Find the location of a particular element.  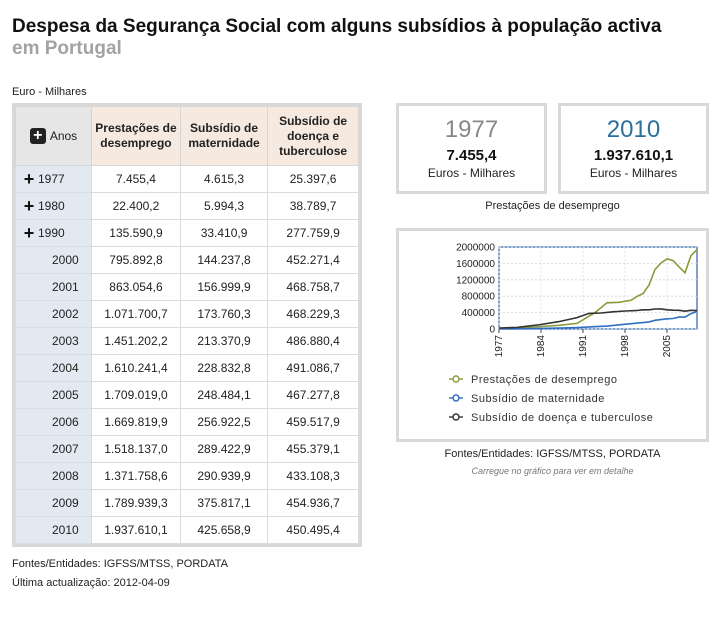

year-cell: 2004 is located at coordinates (53, 368).